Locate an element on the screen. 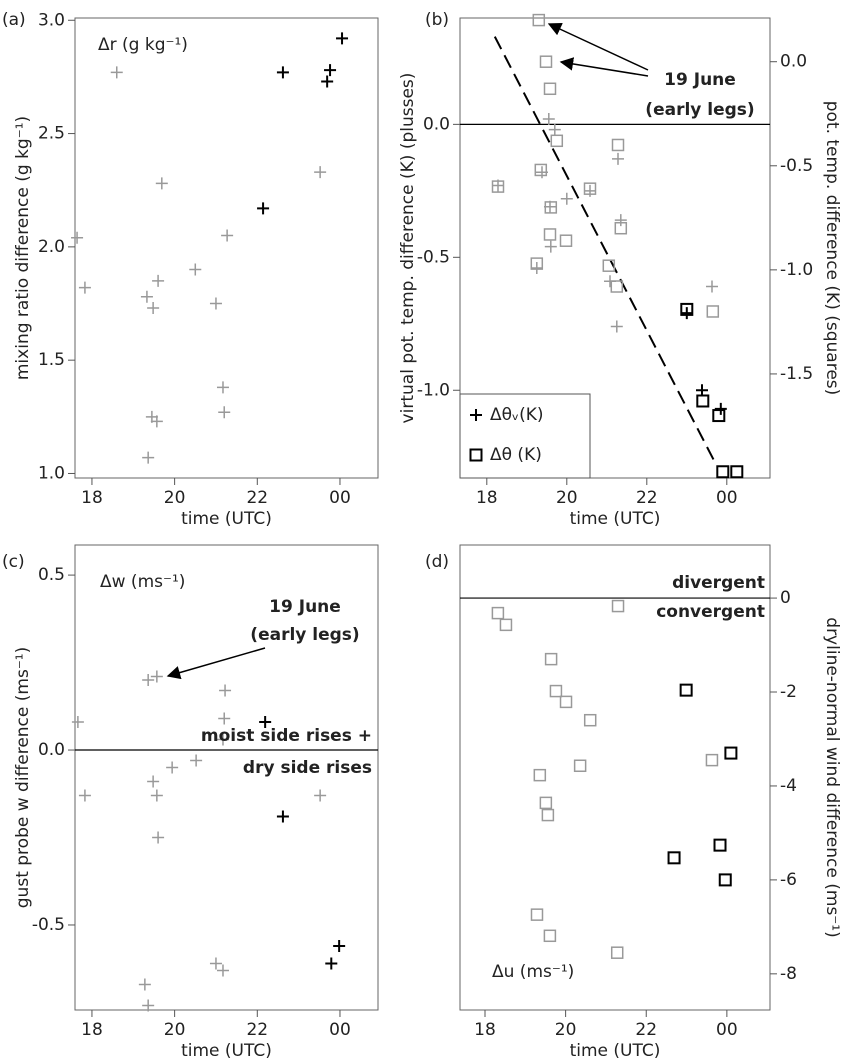 This screenshot has width=844, height=1061. y-tick-label: -8 is located at coordinates (788, 974).